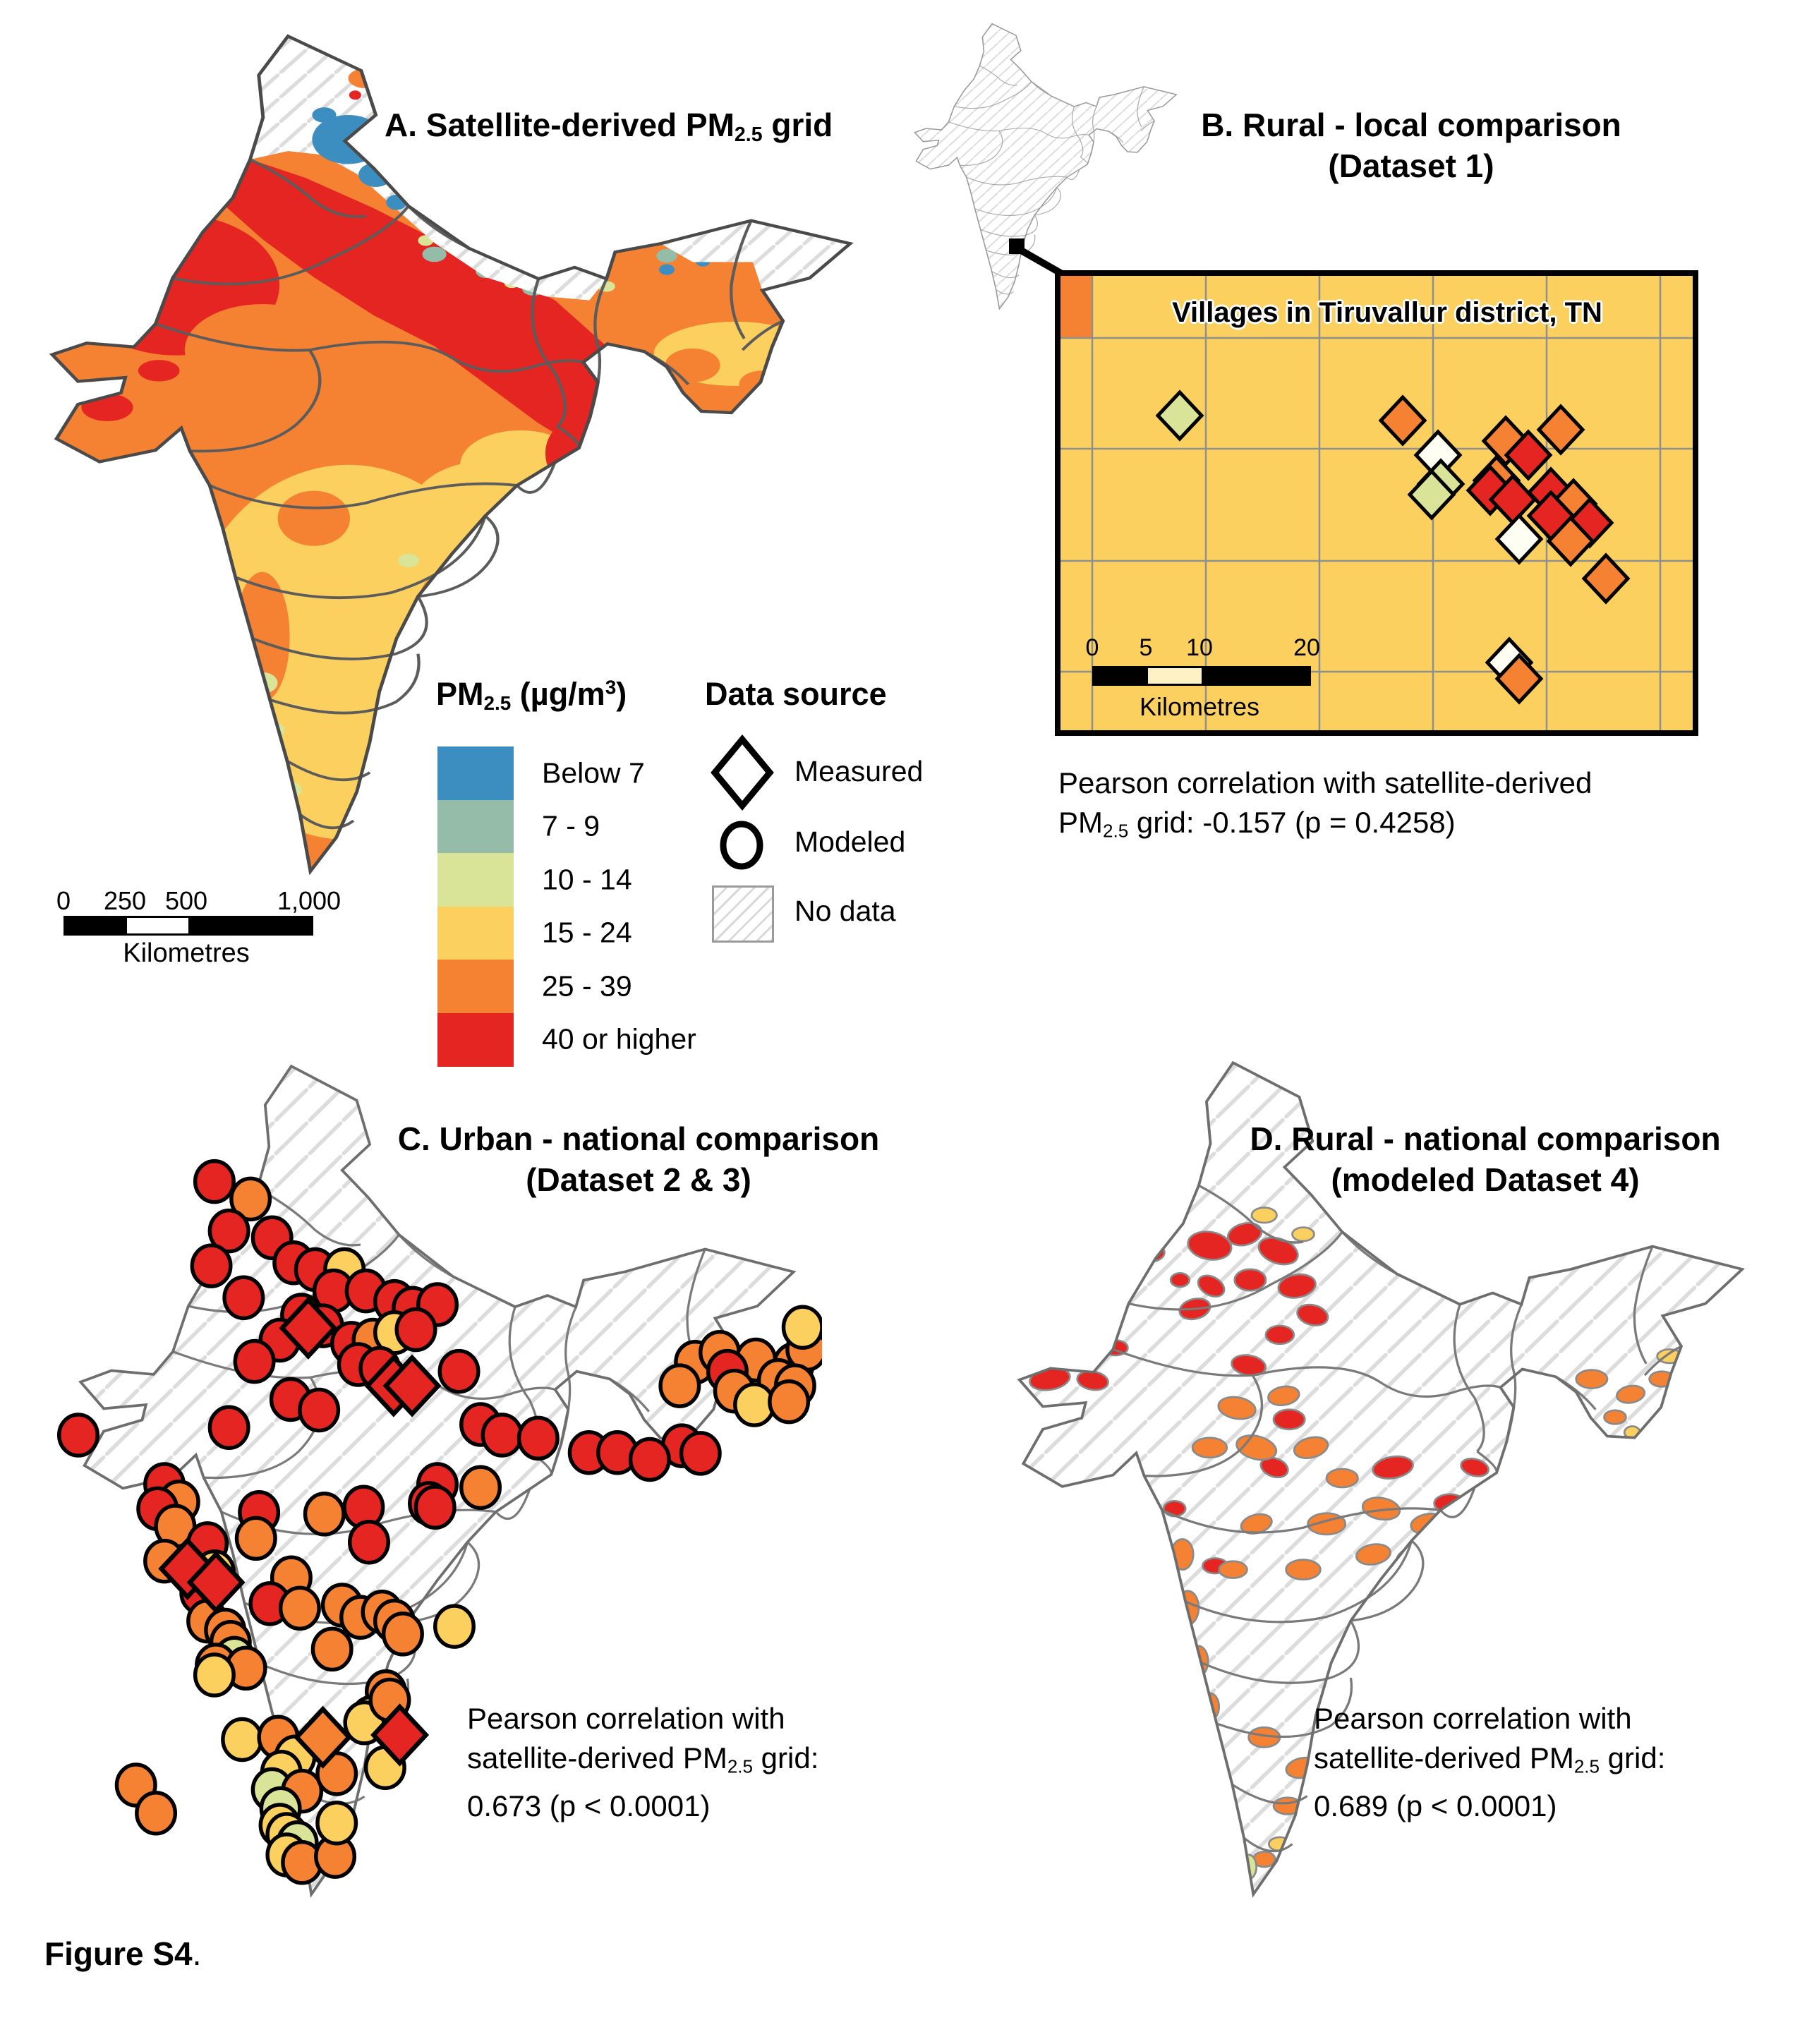 This screenshot has height=2044, width=1807. Describe the element at coordinates (798, 125) in the screenshot. I see `panel-a-title-post: grid` at that location.